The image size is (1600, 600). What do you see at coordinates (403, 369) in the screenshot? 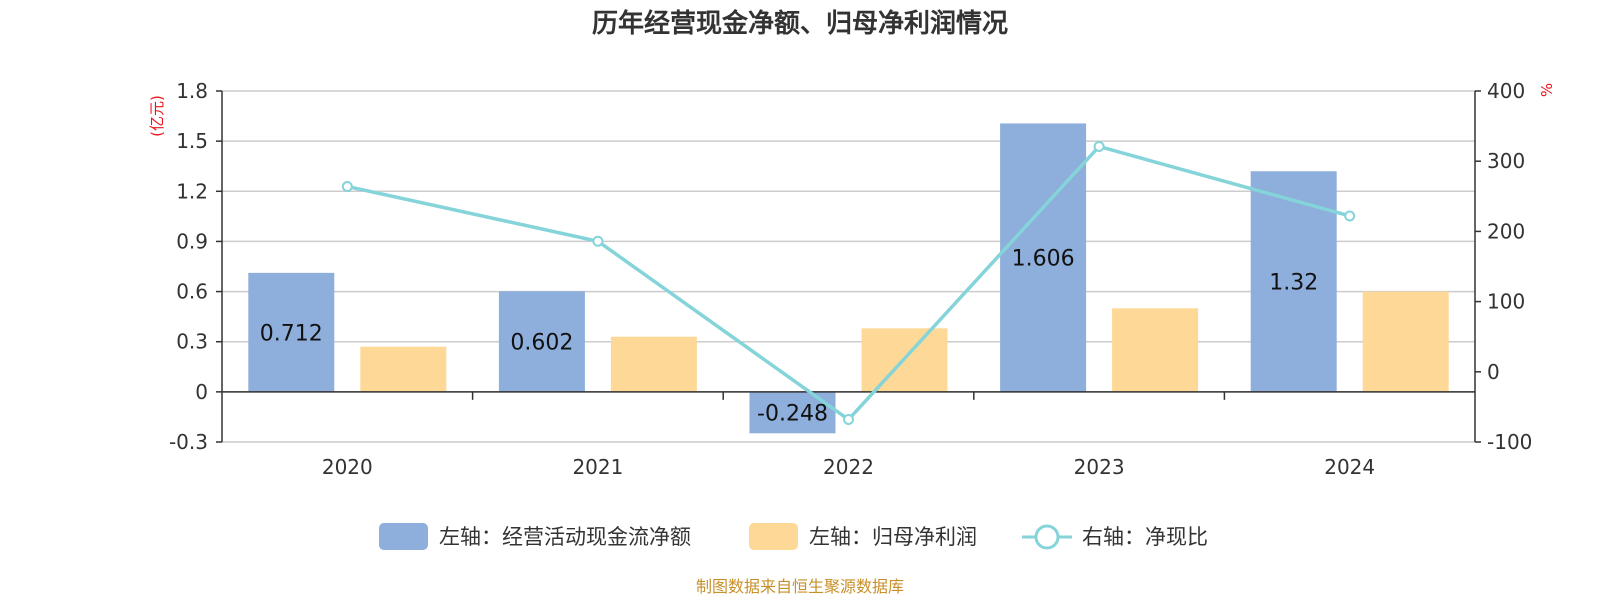
I see `bar-profit-2020` at bounding box center [403, 369].